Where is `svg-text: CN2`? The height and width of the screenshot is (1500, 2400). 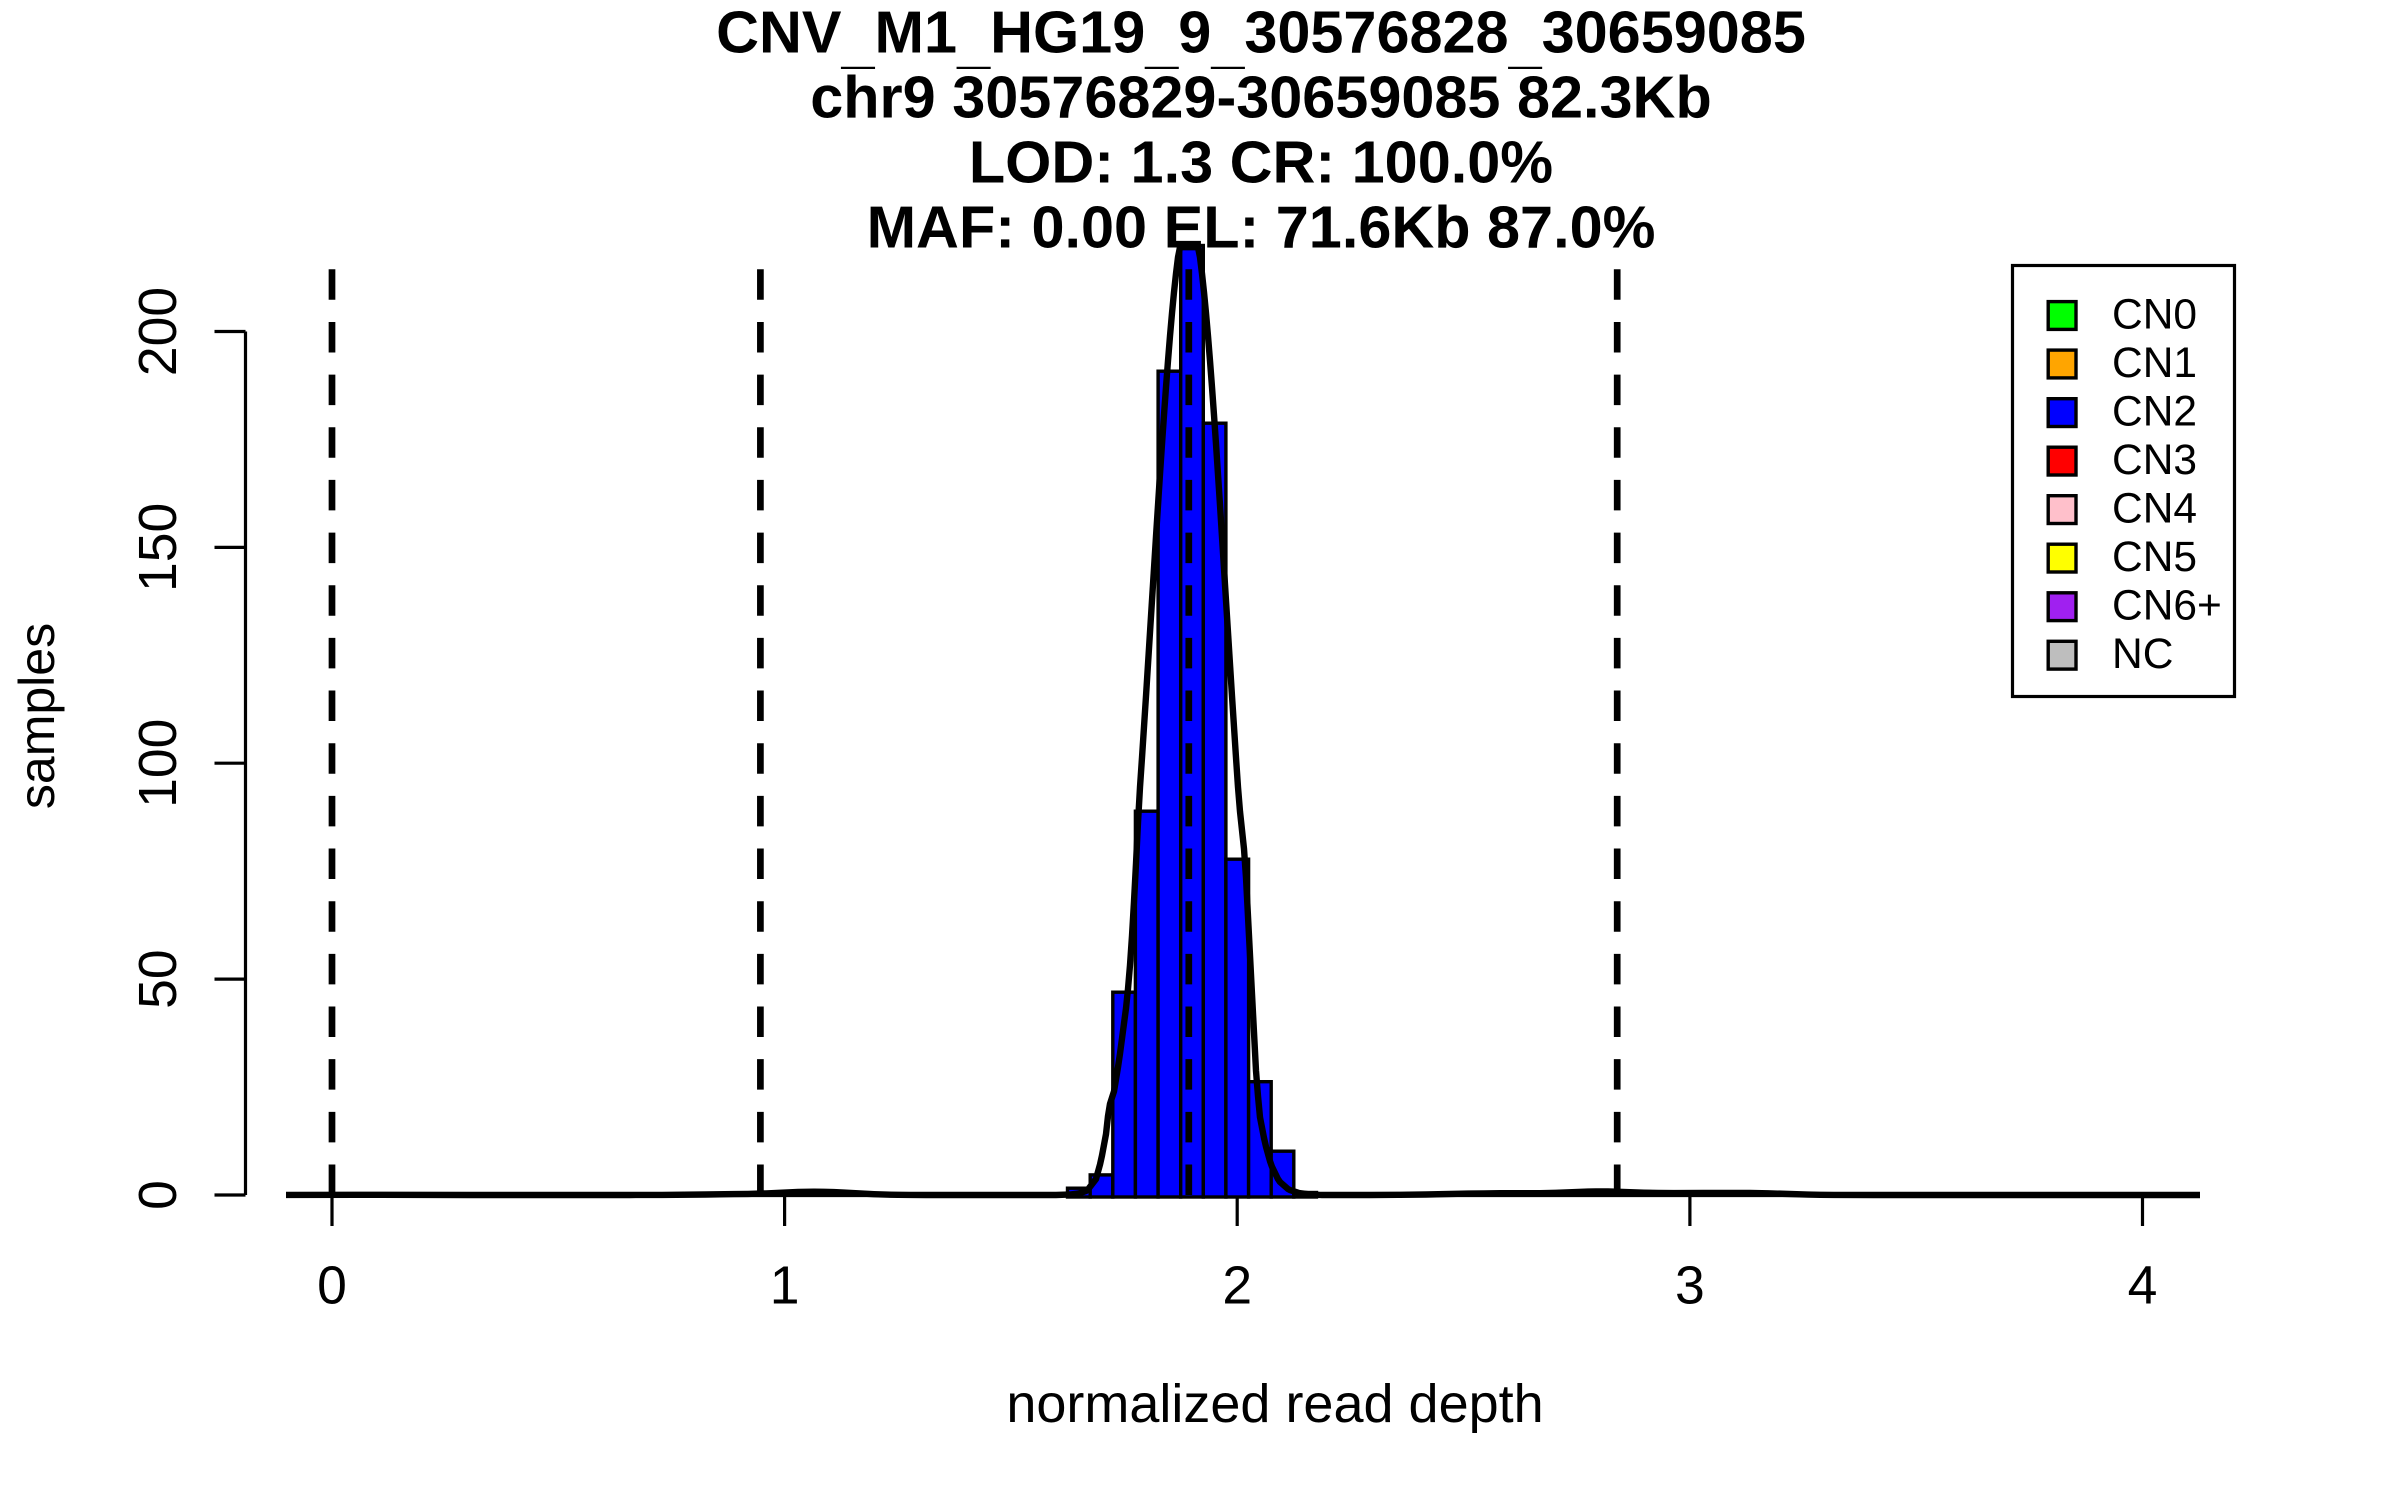 svg-text: CN2 is located at coordinates (2154, 412).